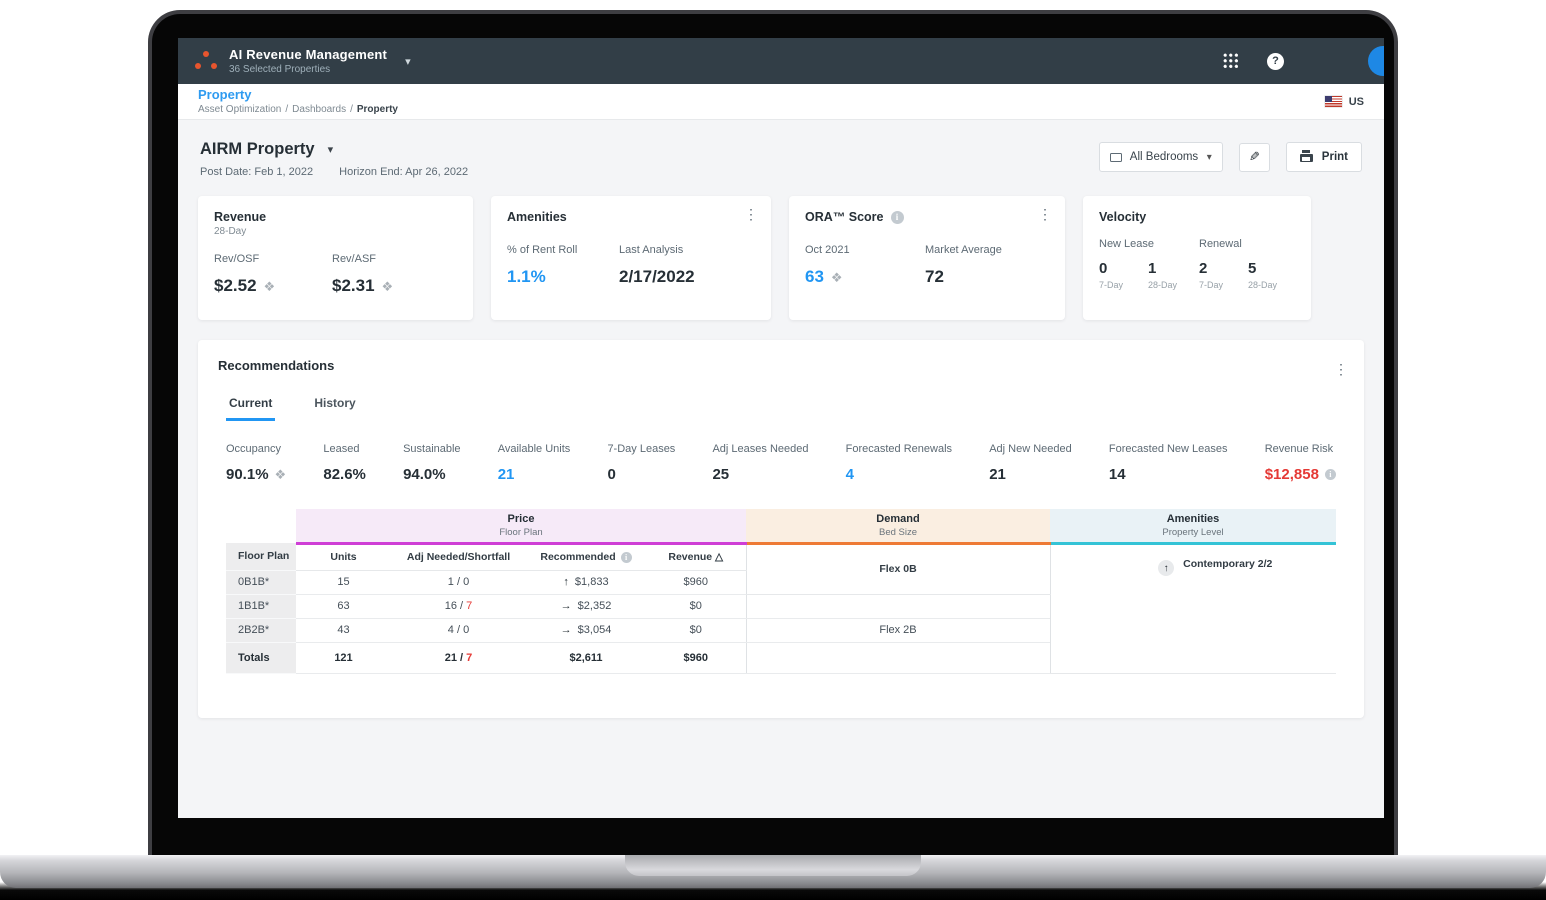 The height and width of the screenshot is (900, 1546). Describe the element at coordinates (586, 557) in the screenshot. I see `col-recommended: Recommended` at that location.